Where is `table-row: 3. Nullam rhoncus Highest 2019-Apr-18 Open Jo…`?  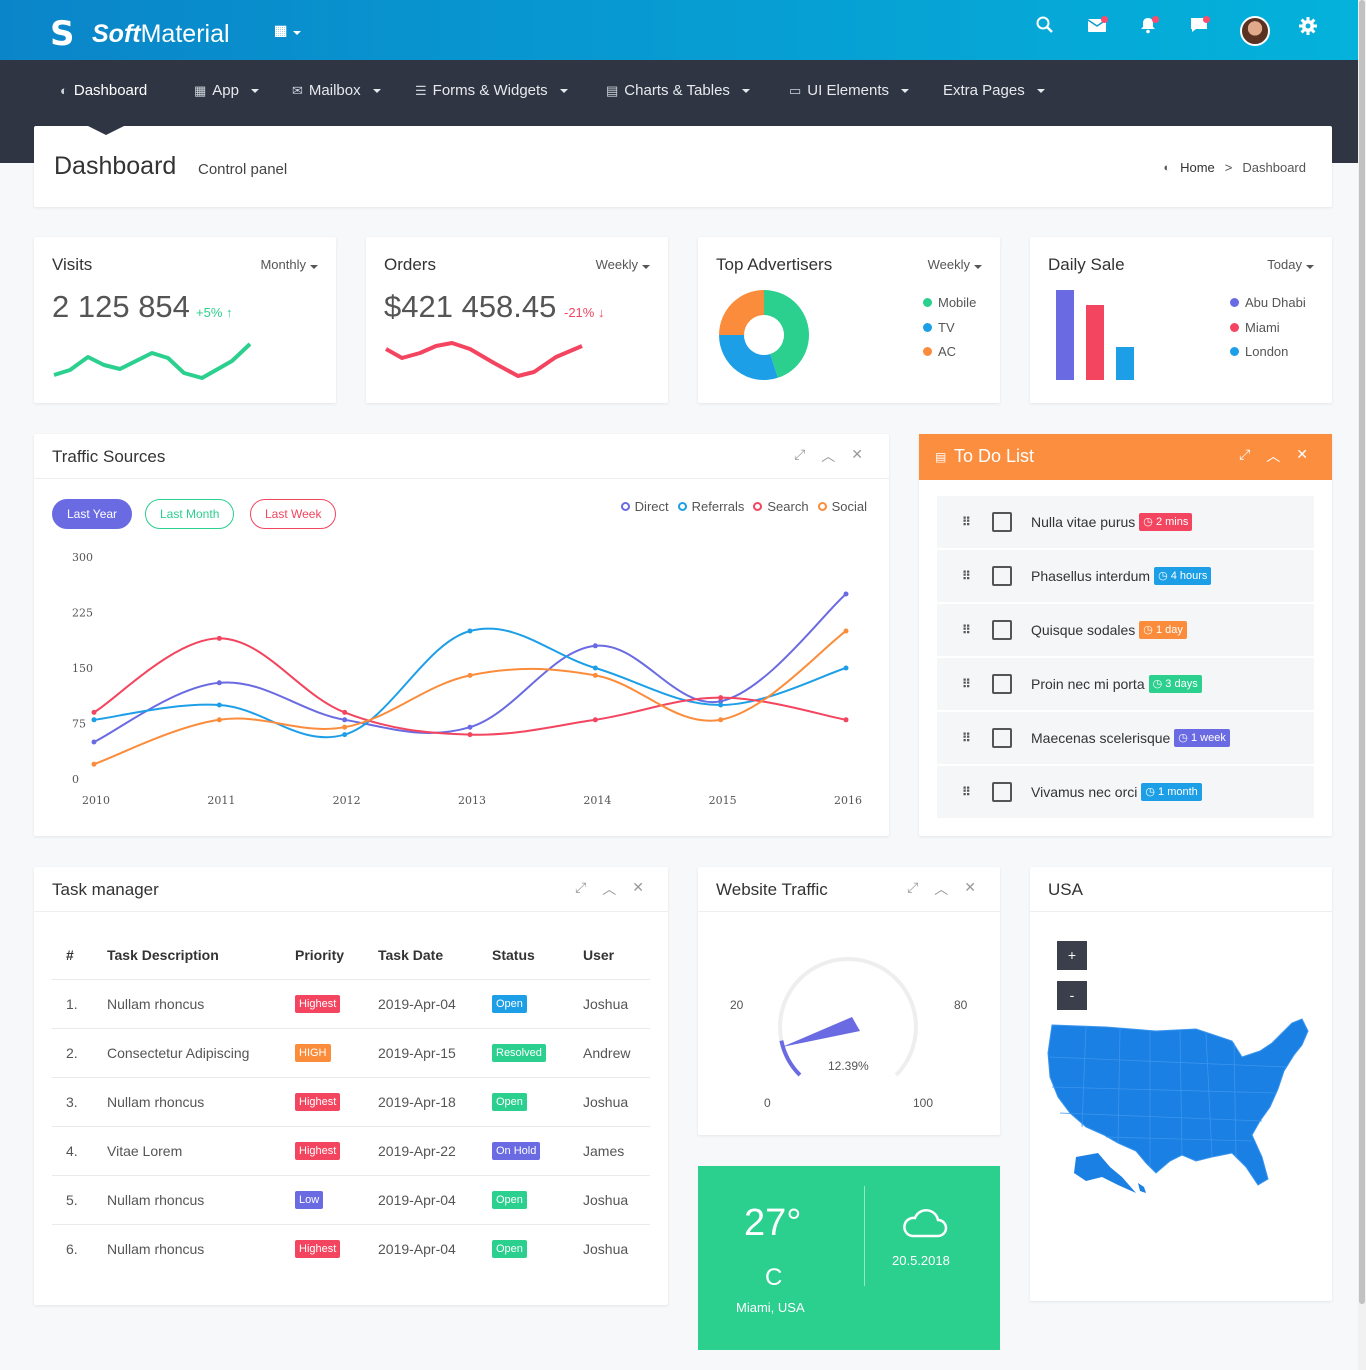
table-row: 3. Nullam rhoncus Highest 2019-Apr-18 Open Jo… is located at coordinates (351, 1101).